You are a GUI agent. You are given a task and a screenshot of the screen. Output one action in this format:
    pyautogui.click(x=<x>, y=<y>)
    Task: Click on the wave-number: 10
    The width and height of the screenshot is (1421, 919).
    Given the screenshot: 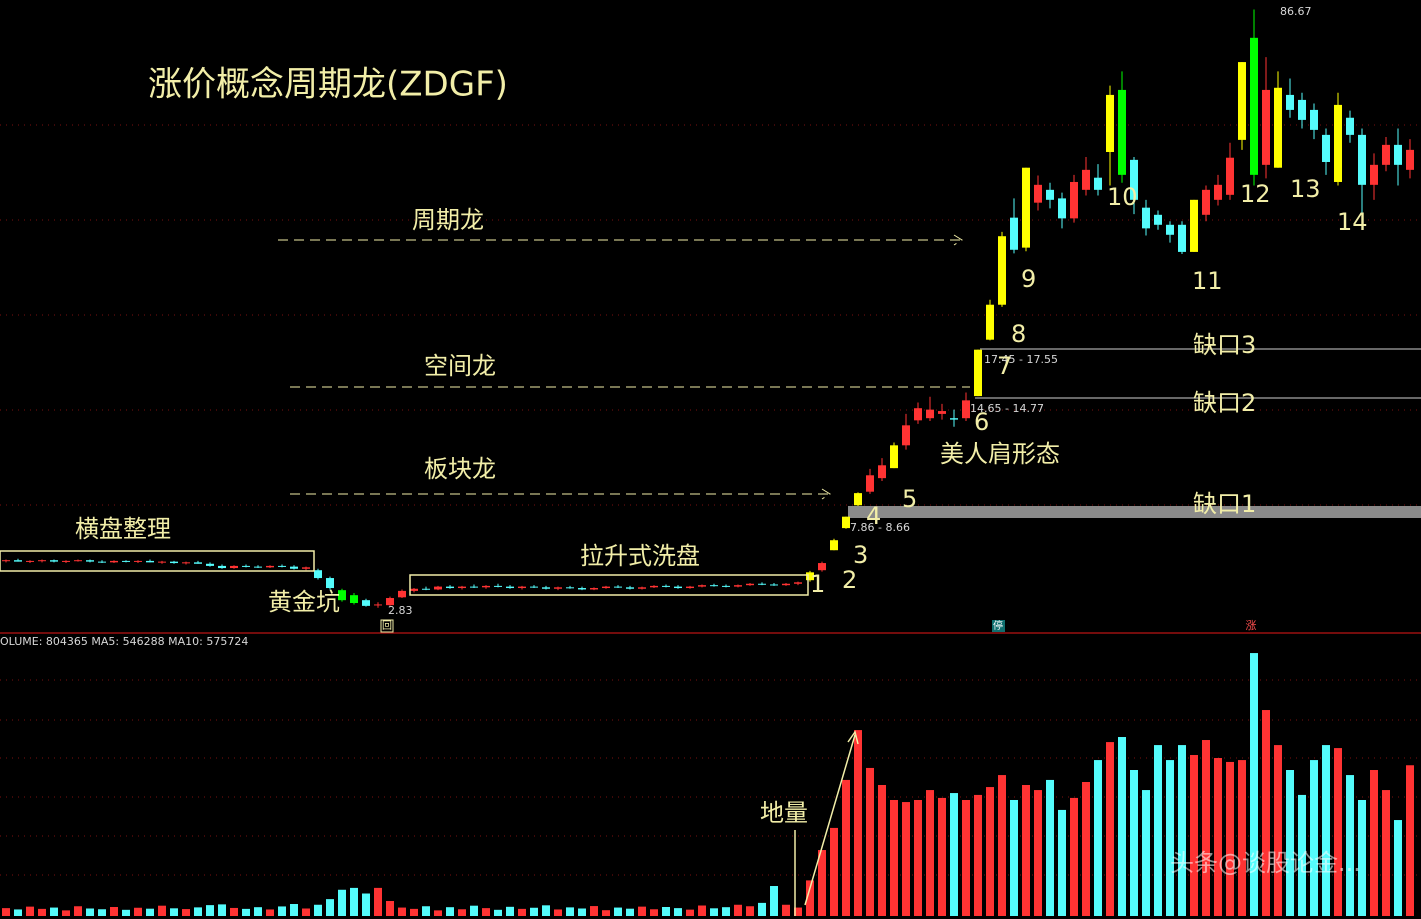 What is the action you would take?
    pyautogui.click(x=1122, y=197)
    